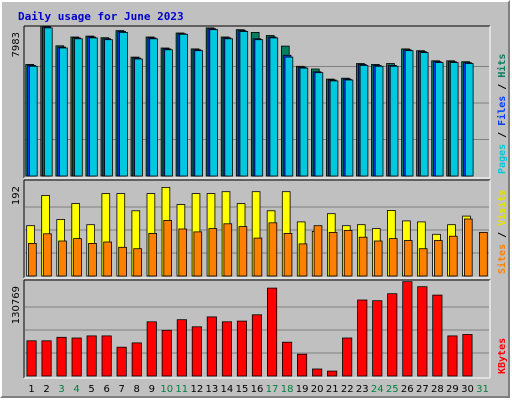 The height and width of the screenshot is (400, 512). I want to click on series-label-part: Visits, so click(502, 208).